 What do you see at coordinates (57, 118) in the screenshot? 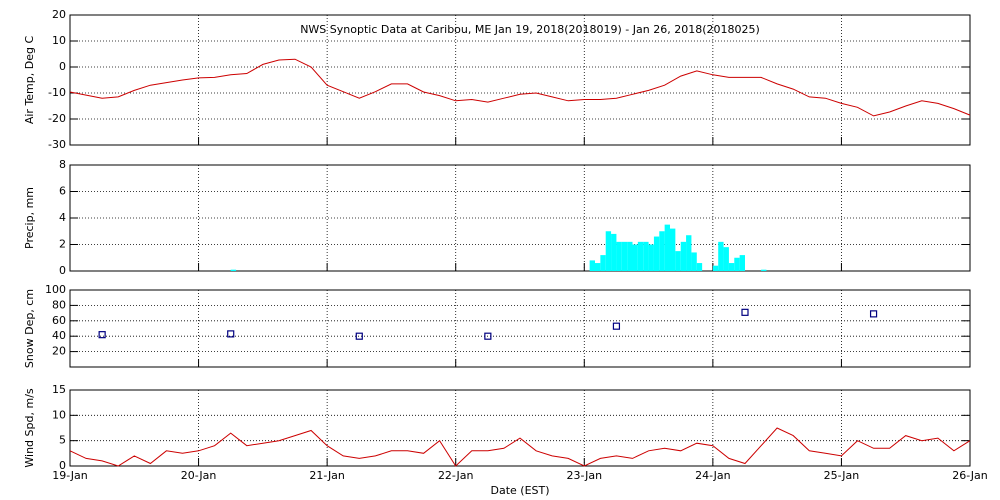
I see `y-tick-label: -20` at bounding box center [57, 118].